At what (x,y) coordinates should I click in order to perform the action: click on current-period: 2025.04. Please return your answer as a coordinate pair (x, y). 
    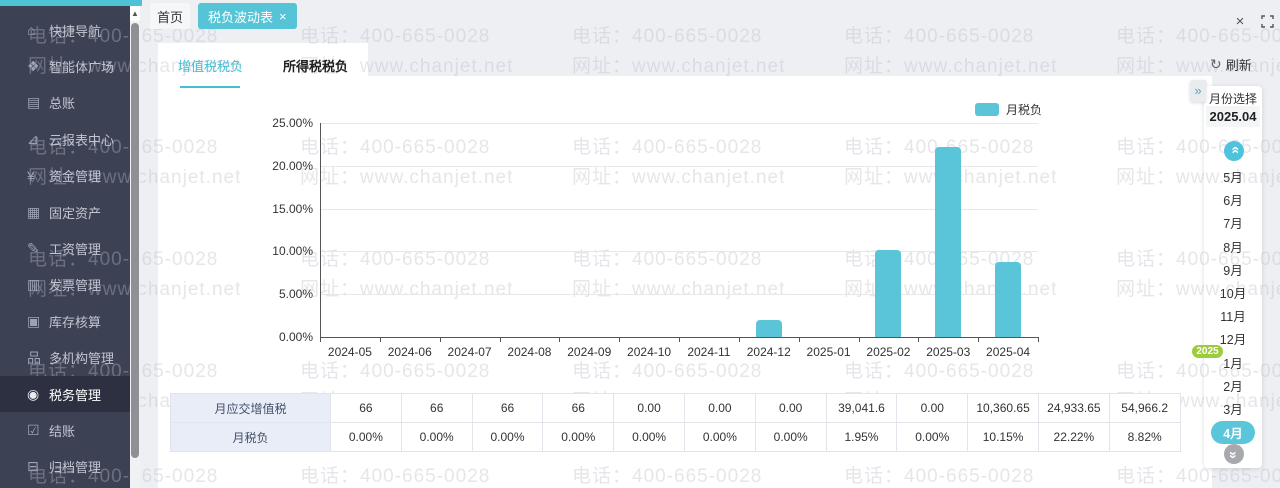
    Looking at the image, I should click on (1233, 116).